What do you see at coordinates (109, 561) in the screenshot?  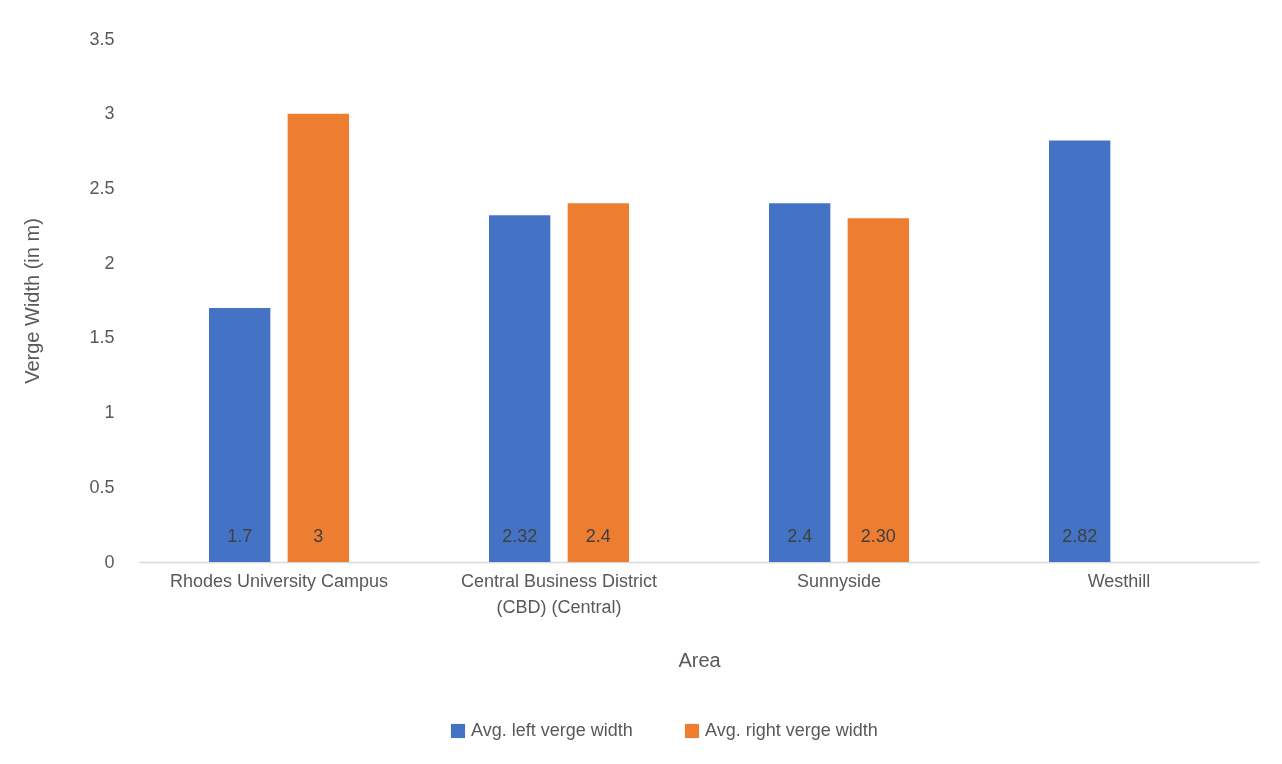 I see `y-tick-label: 0` at bounding box center [109, 561].